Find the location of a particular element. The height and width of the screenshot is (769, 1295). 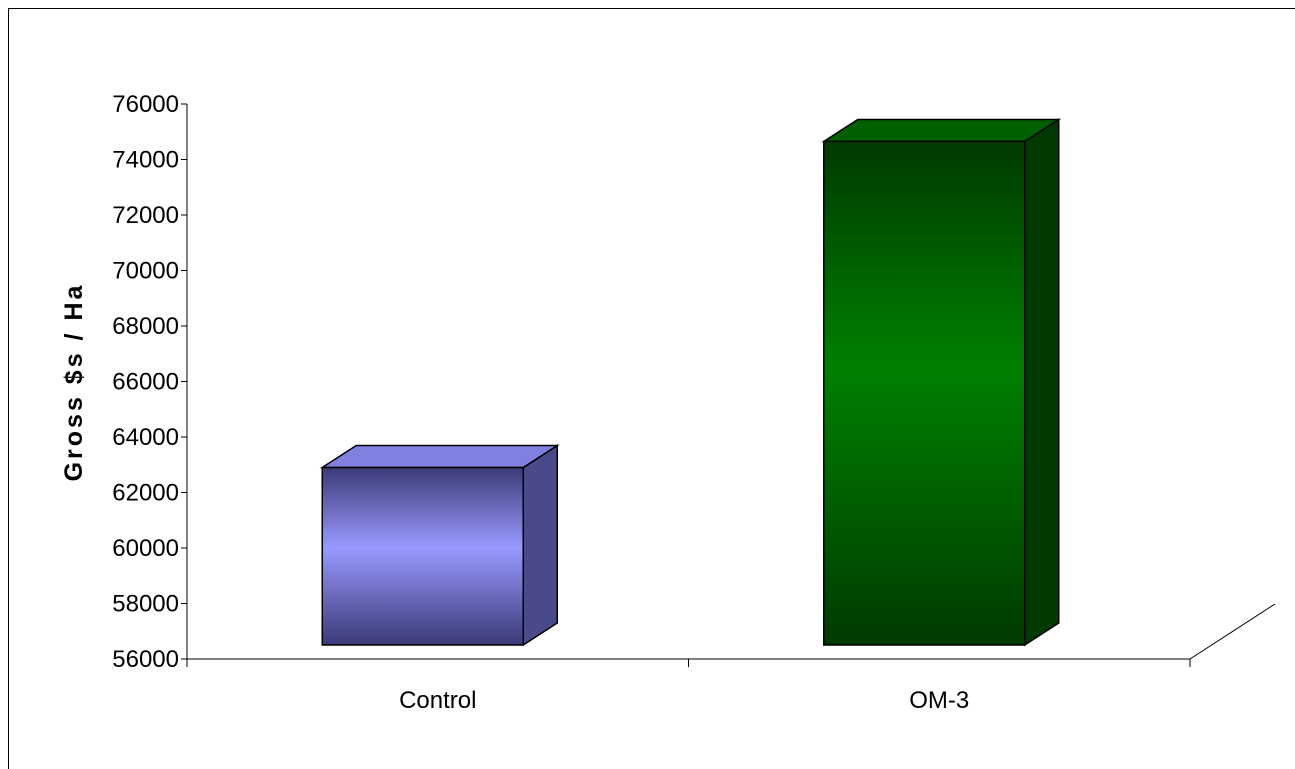

bar-control is located at coordinates (422, 556).